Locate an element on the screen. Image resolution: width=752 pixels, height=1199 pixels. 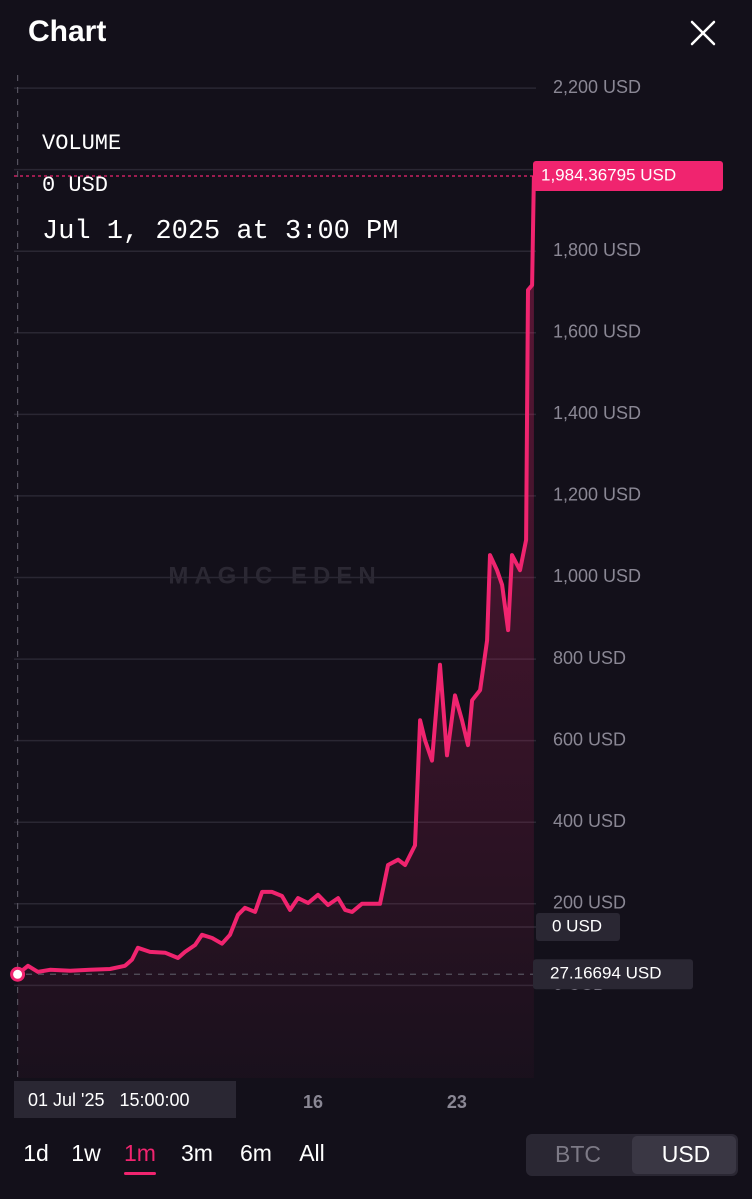
range-button: 1w is located at coordinates (86, 1153).